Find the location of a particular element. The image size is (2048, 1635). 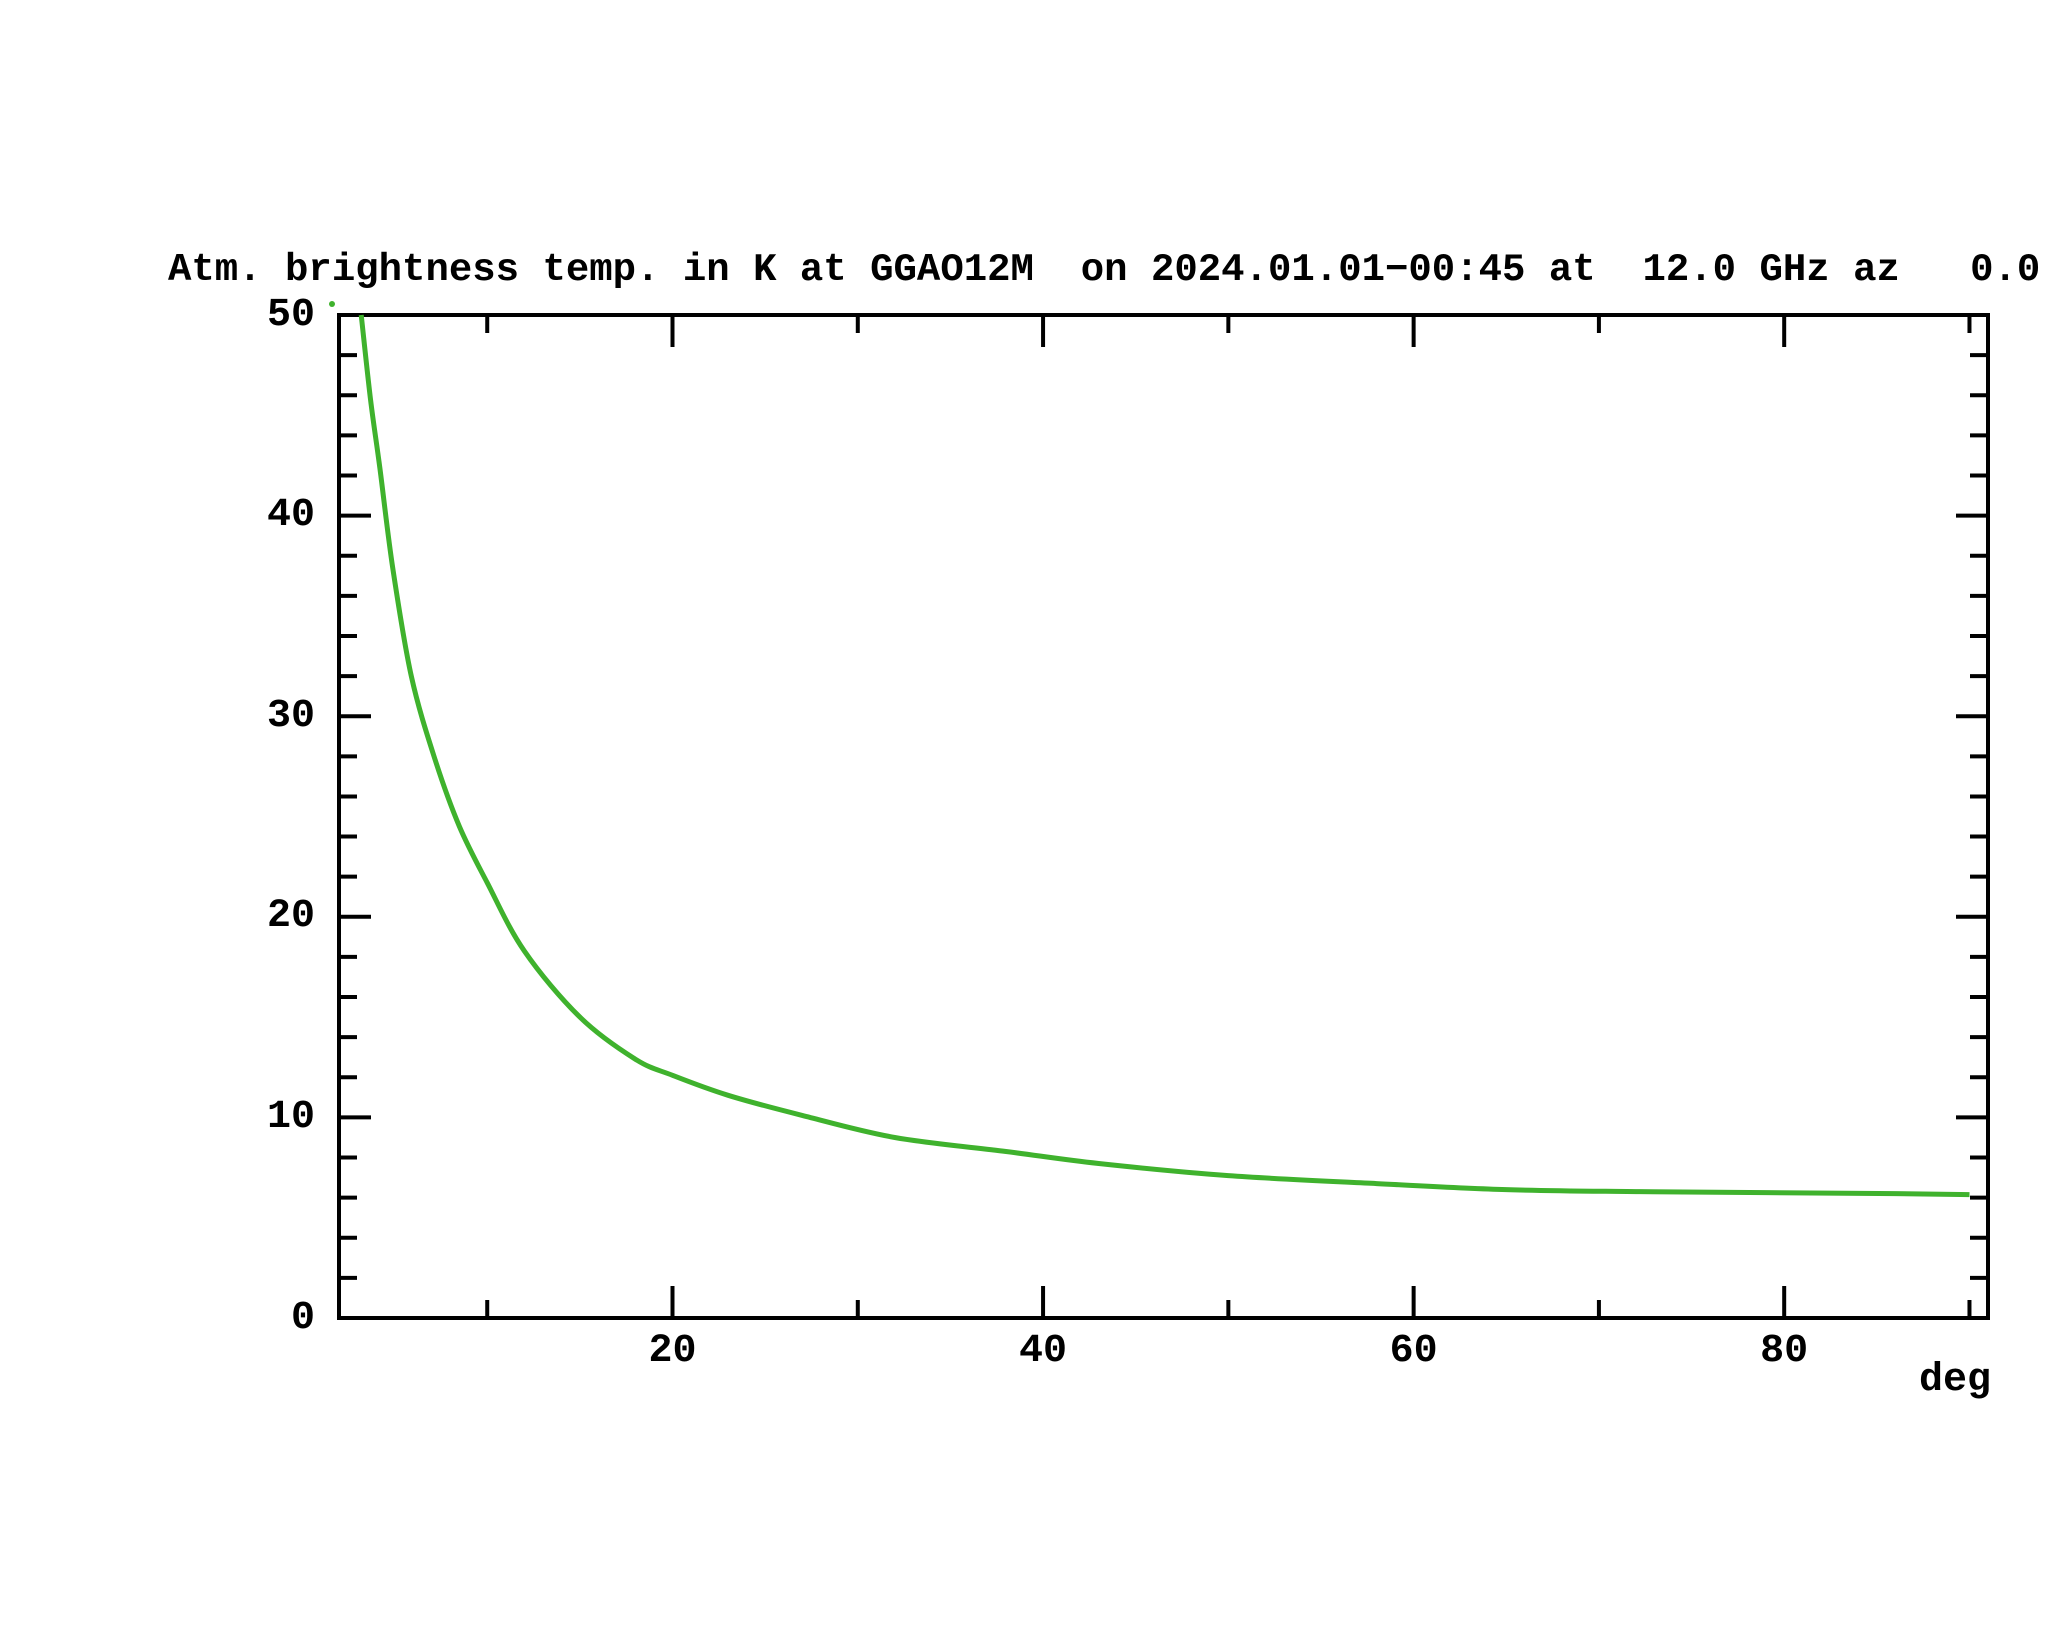

y-tick-label: 20 is located at coordinates (290, 917).